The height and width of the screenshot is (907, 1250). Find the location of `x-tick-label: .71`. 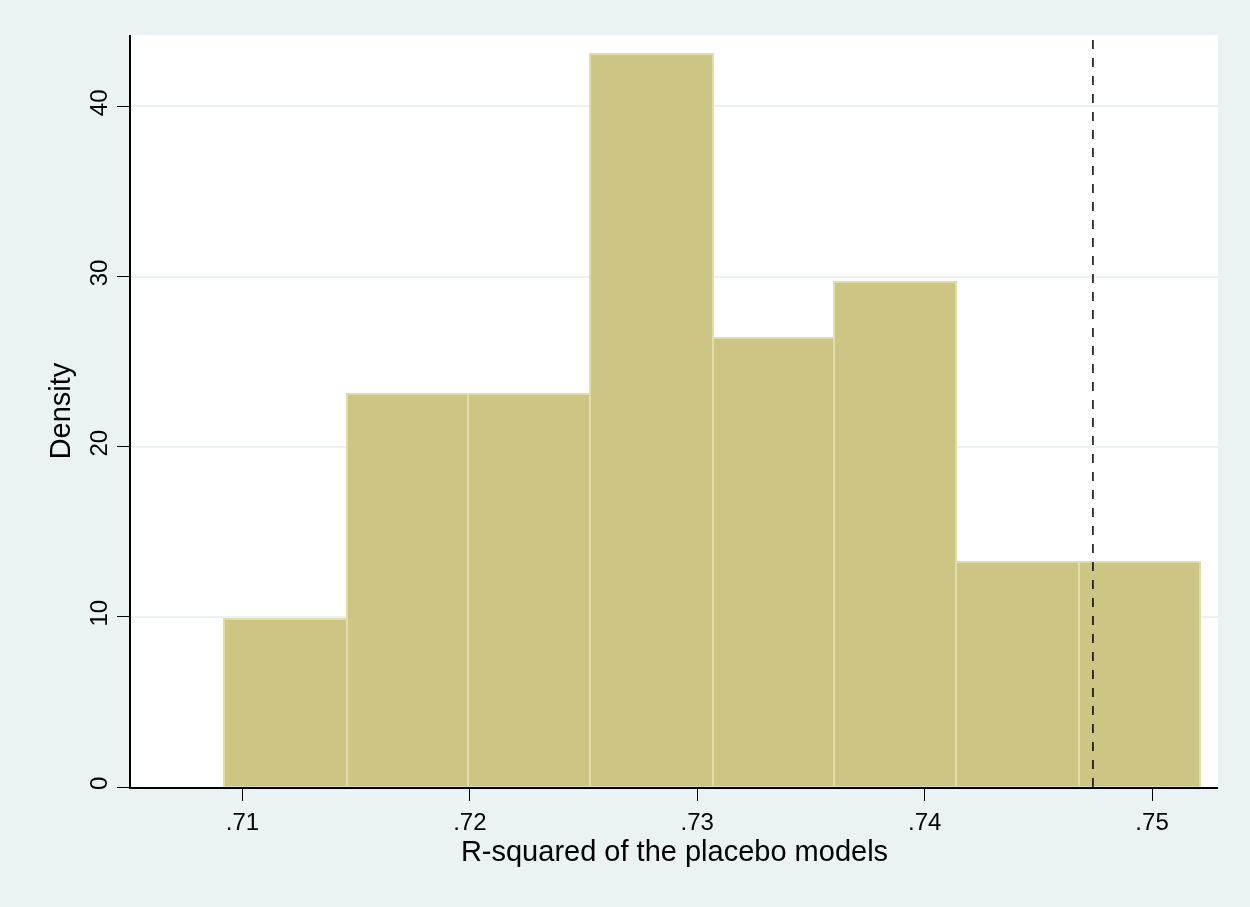

x-tick-label: .71 is located at coordinates (242, 821).